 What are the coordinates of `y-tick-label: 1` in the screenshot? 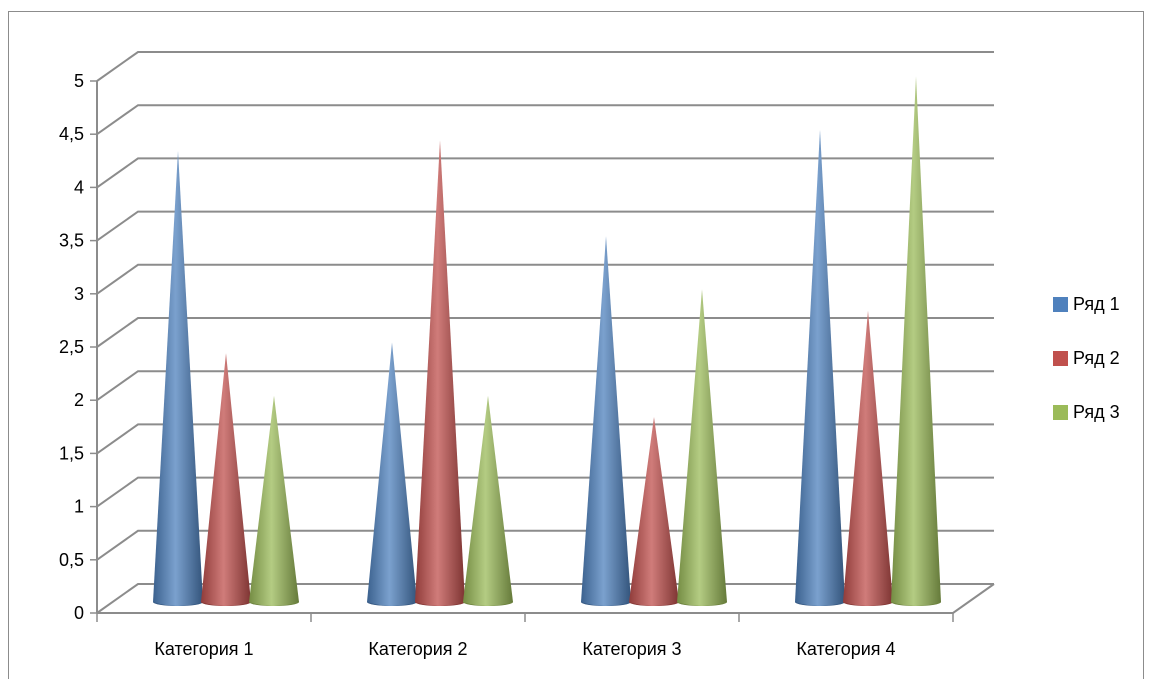 It's located at (79, 507).